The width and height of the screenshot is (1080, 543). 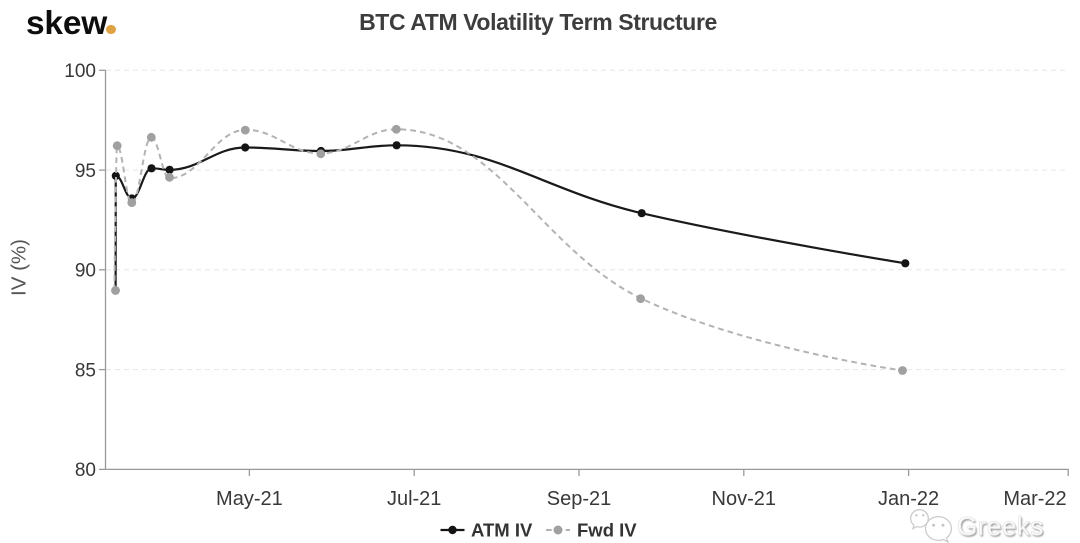 I want to click on svg-text: 80, so click(x=85, y=470).